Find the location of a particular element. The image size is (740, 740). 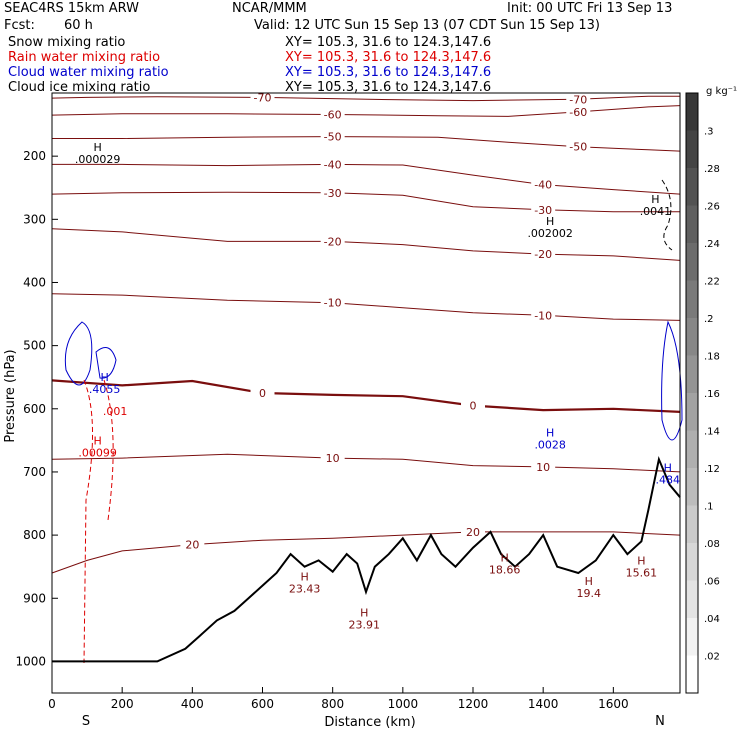

y-tick-label-7: 900 is located at coordinates (34, 598).